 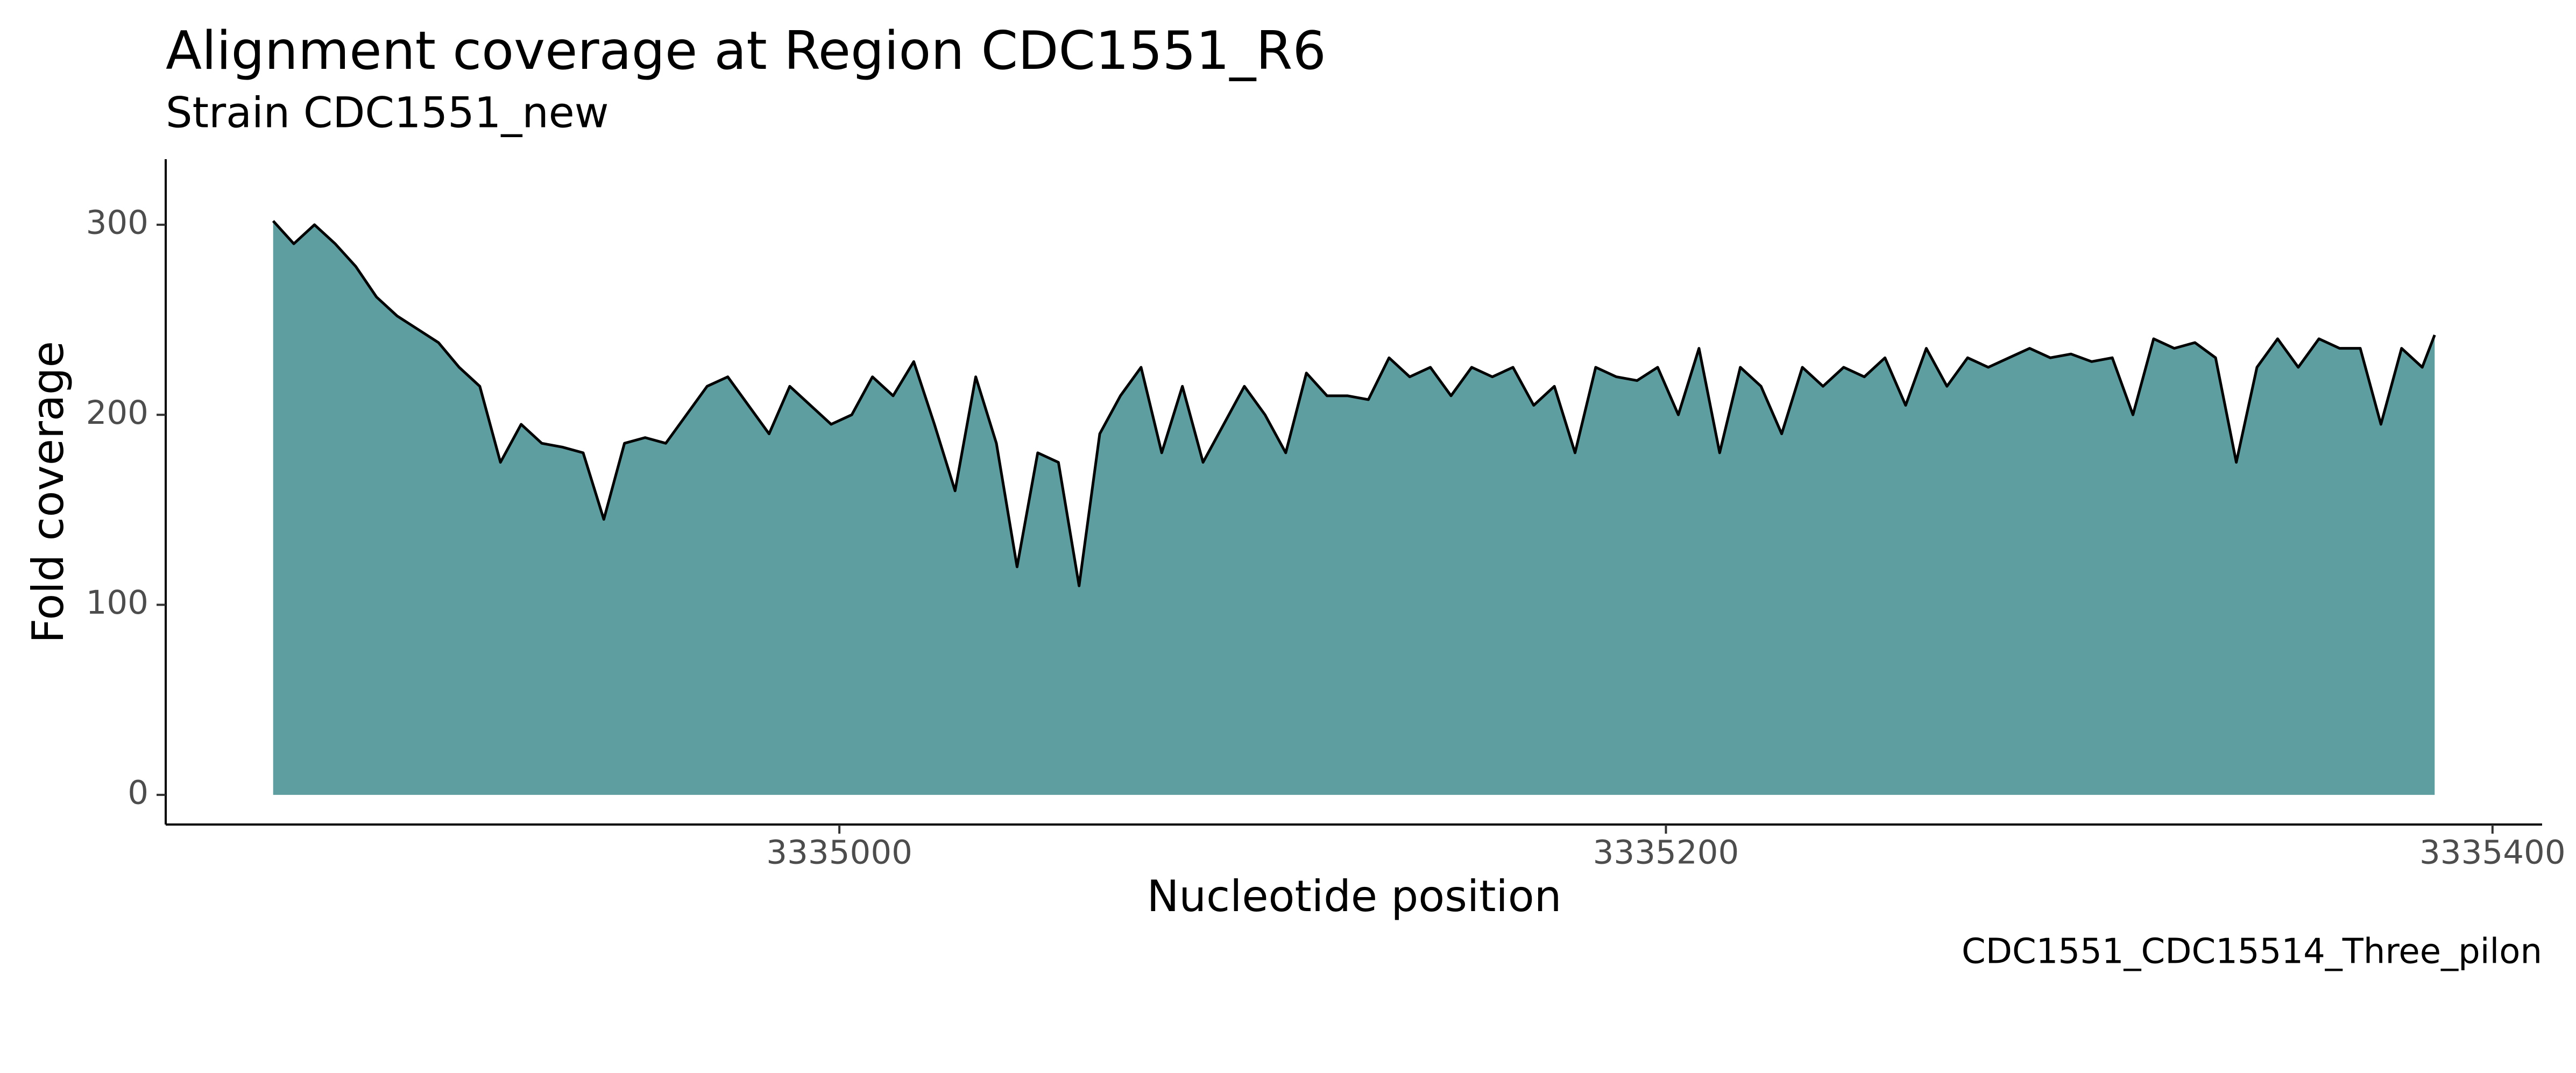 What do you see at coordinates (1354, 896) in the screenshot?
I see `x-axis-title: Nucleotide position` at bounding box center [1354, 896].